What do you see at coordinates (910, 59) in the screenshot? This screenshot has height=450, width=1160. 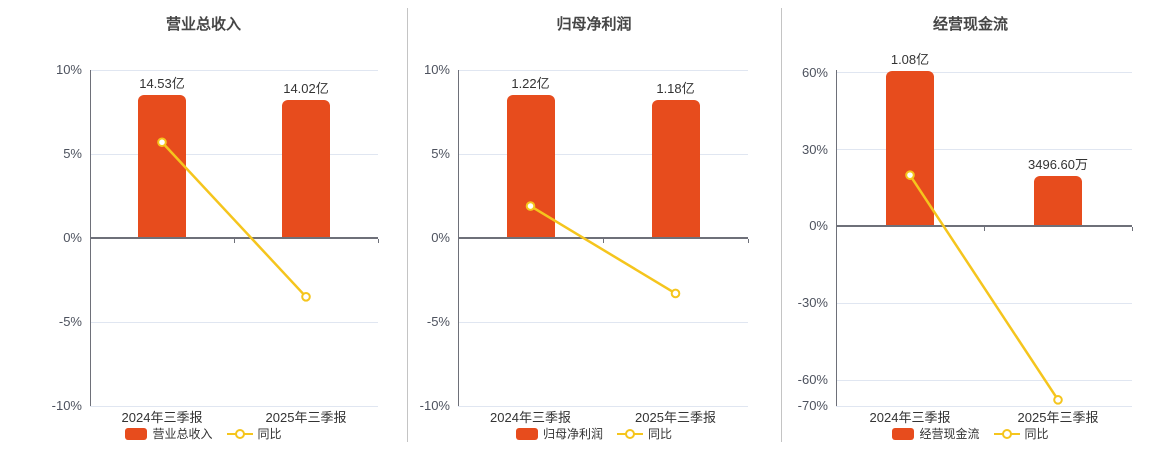 I see `bar-value-label: 1.08亿` at bounding box center [910, 59].